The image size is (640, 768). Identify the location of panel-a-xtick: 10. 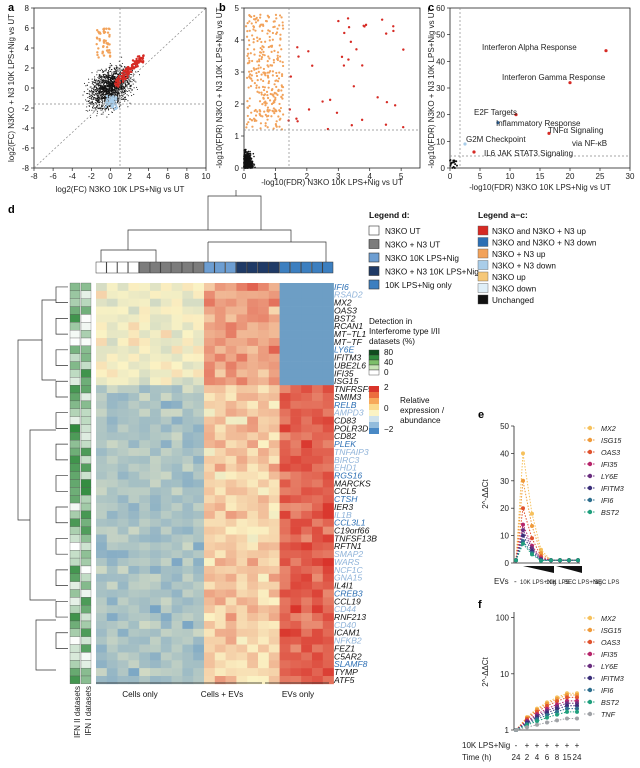
(206, 176).